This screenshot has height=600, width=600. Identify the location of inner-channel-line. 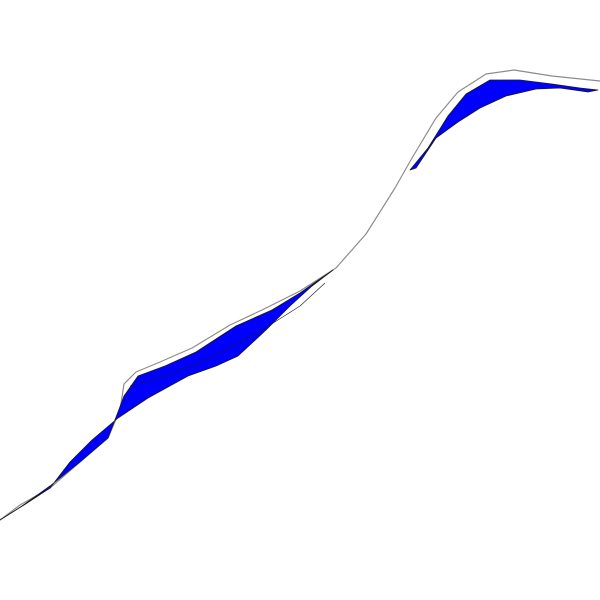
(227, 334).